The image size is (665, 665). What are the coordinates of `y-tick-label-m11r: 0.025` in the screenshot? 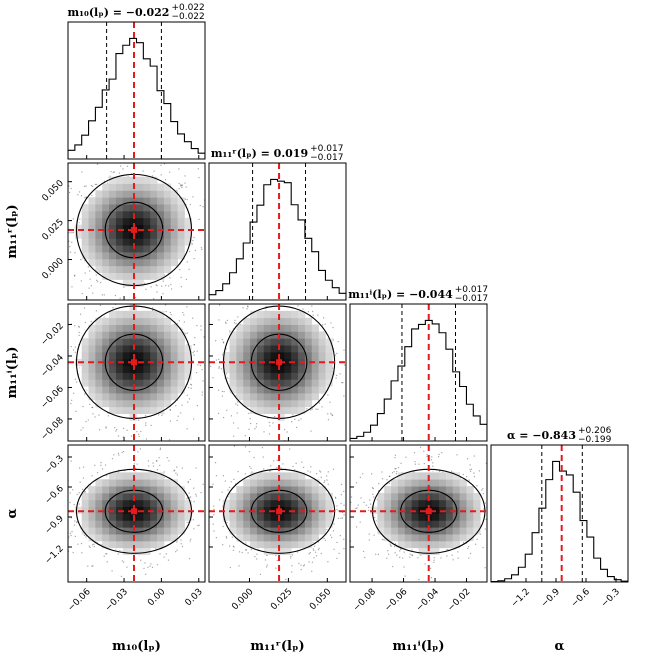 It's located at (53, 229).